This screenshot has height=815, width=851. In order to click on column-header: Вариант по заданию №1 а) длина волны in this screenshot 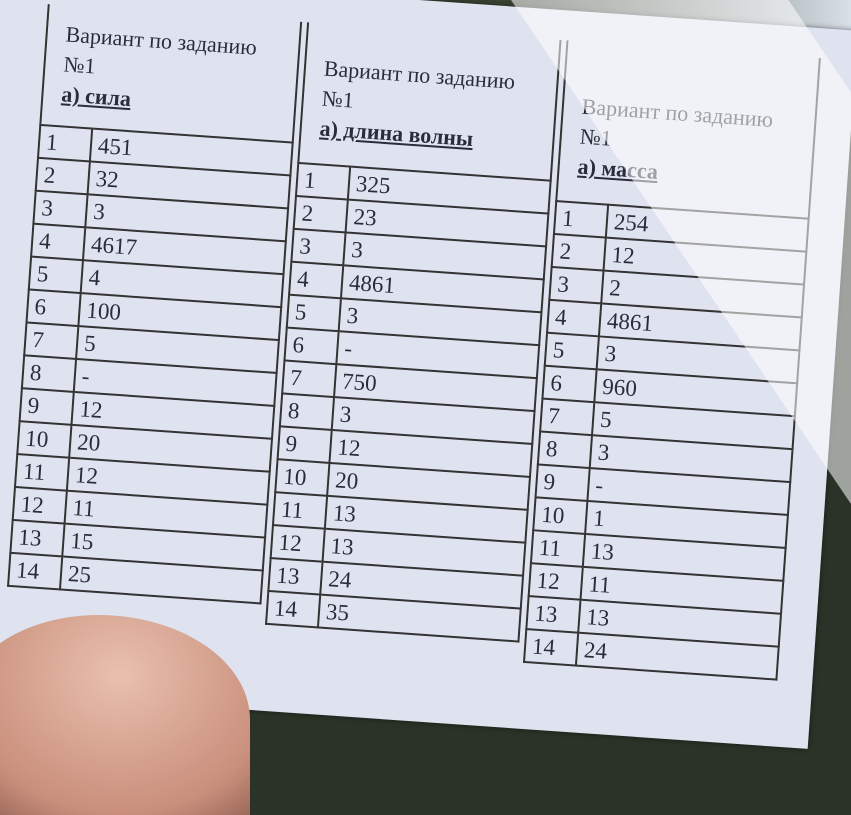, I will do `click(429, 101)`.